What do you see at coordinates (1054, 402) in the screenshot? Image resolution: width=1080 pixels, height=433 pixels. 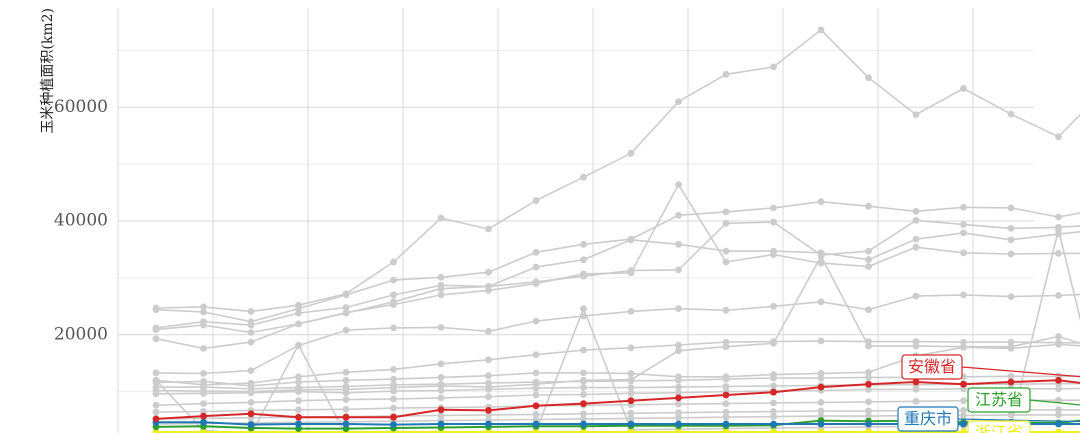 I see `callout-leader` at bounding box center [1054, 402].